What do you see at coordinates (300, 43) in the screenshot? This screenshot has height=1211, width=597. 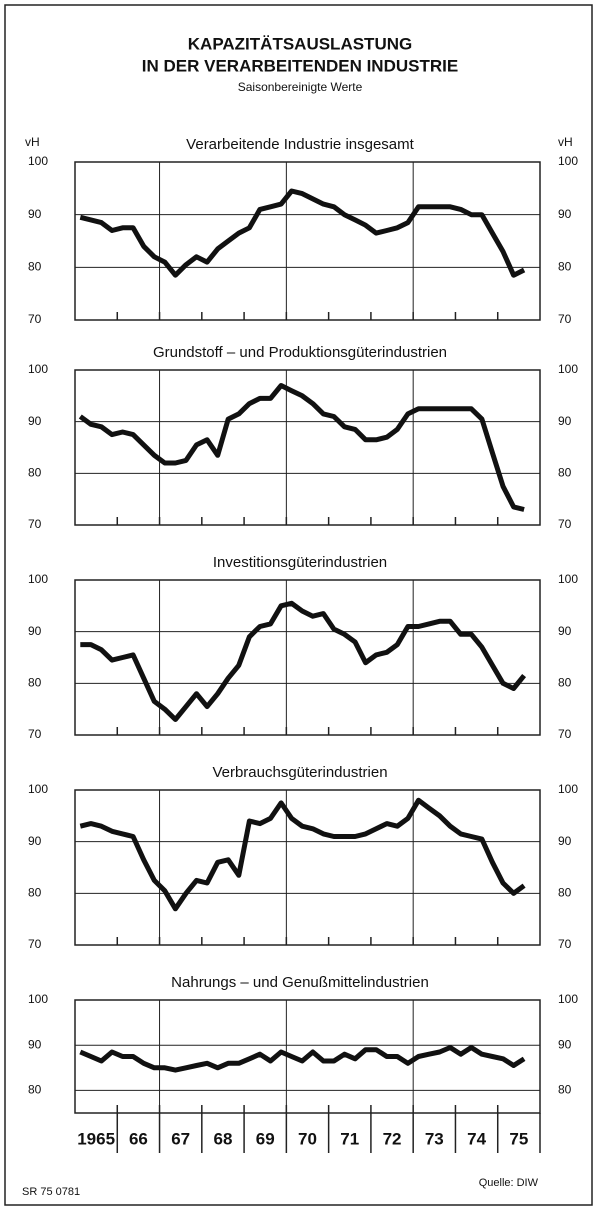 I see `title-line: KAPAZITÄTSAUSLASTUNG` at bounding box center [300, 43].